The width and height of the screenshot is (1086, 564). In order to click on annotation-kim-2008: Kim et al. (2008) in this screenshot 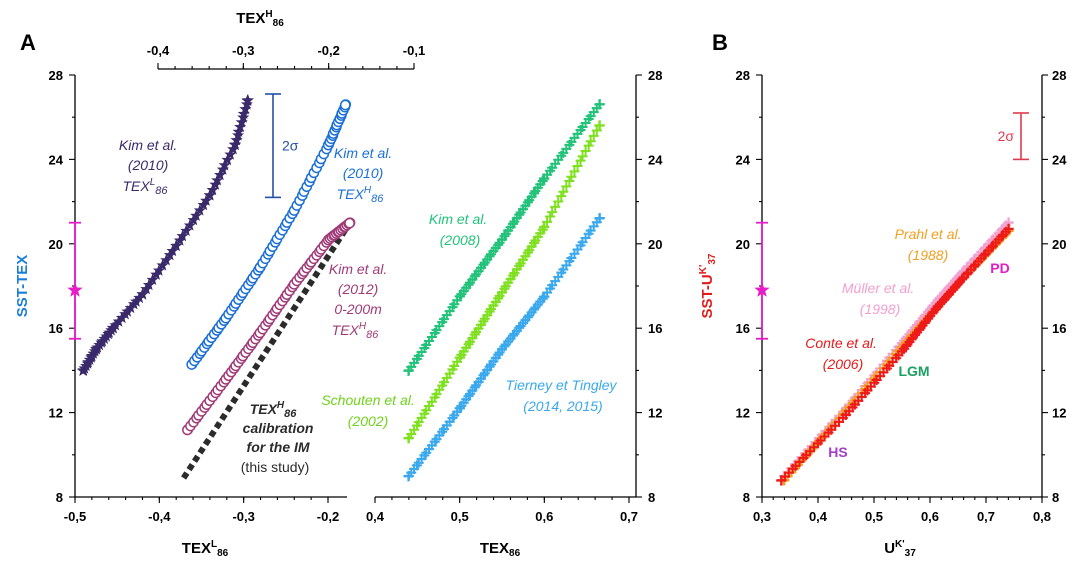, I will do `click(460, 229)`.